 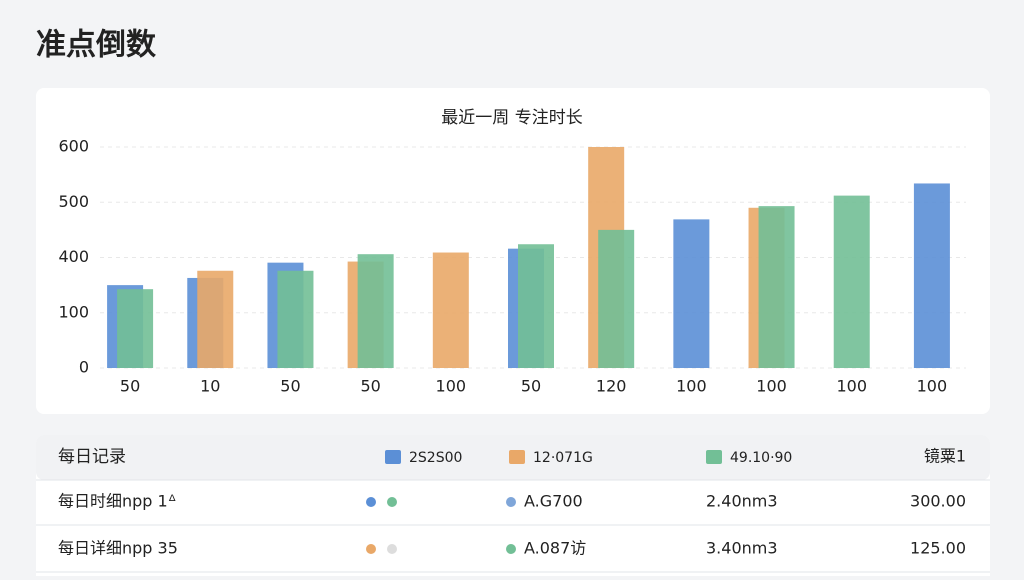 What do you see at coordinates (553, 501) in the screenshot?
I see `table-cell: A.G700` at bounding box center [553, 501].